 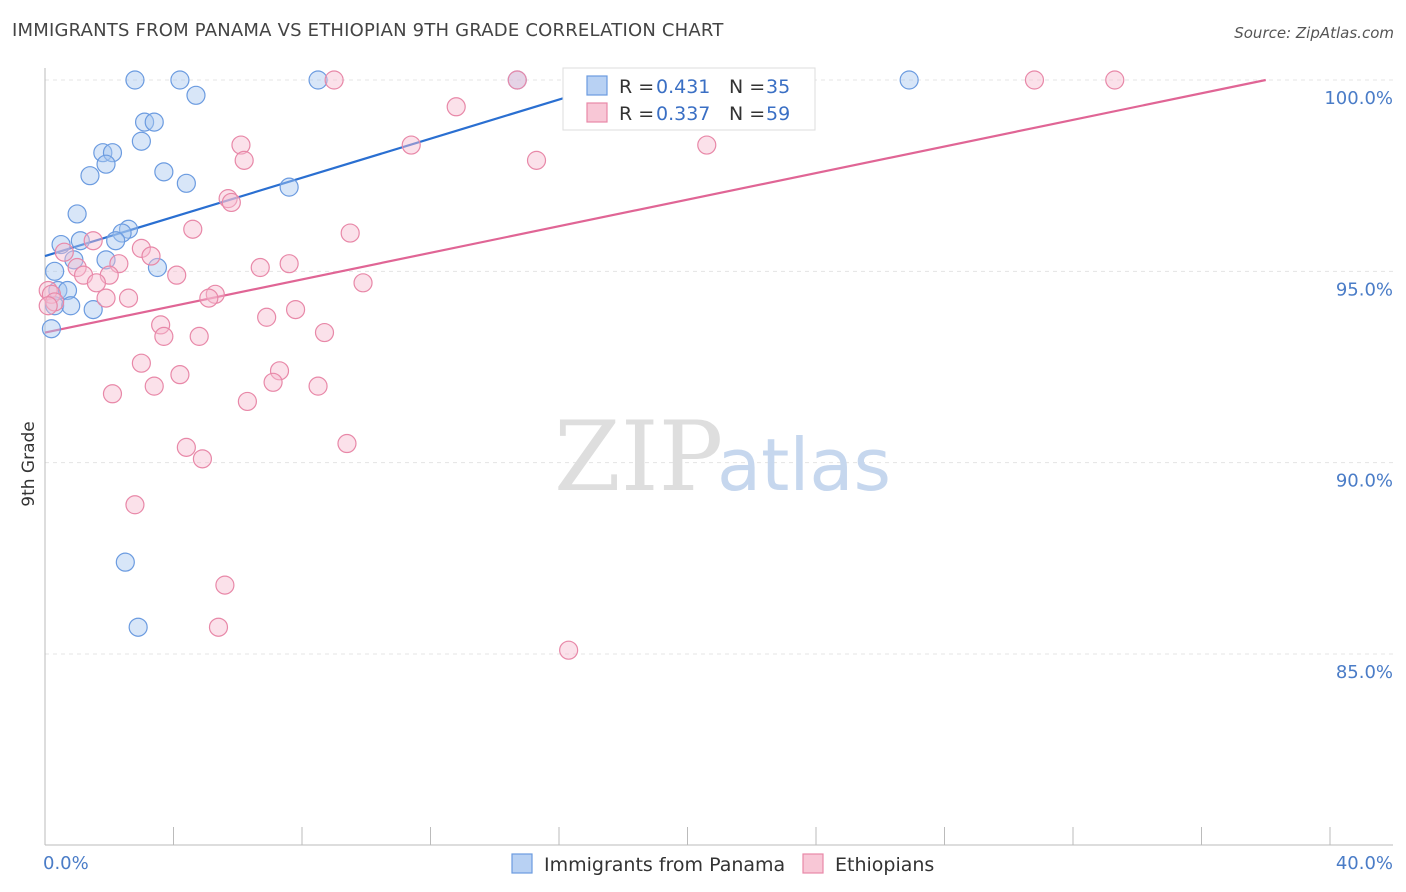 I want to click on y-tick-label-3: 85.0%, so click(x=1364, y=672).